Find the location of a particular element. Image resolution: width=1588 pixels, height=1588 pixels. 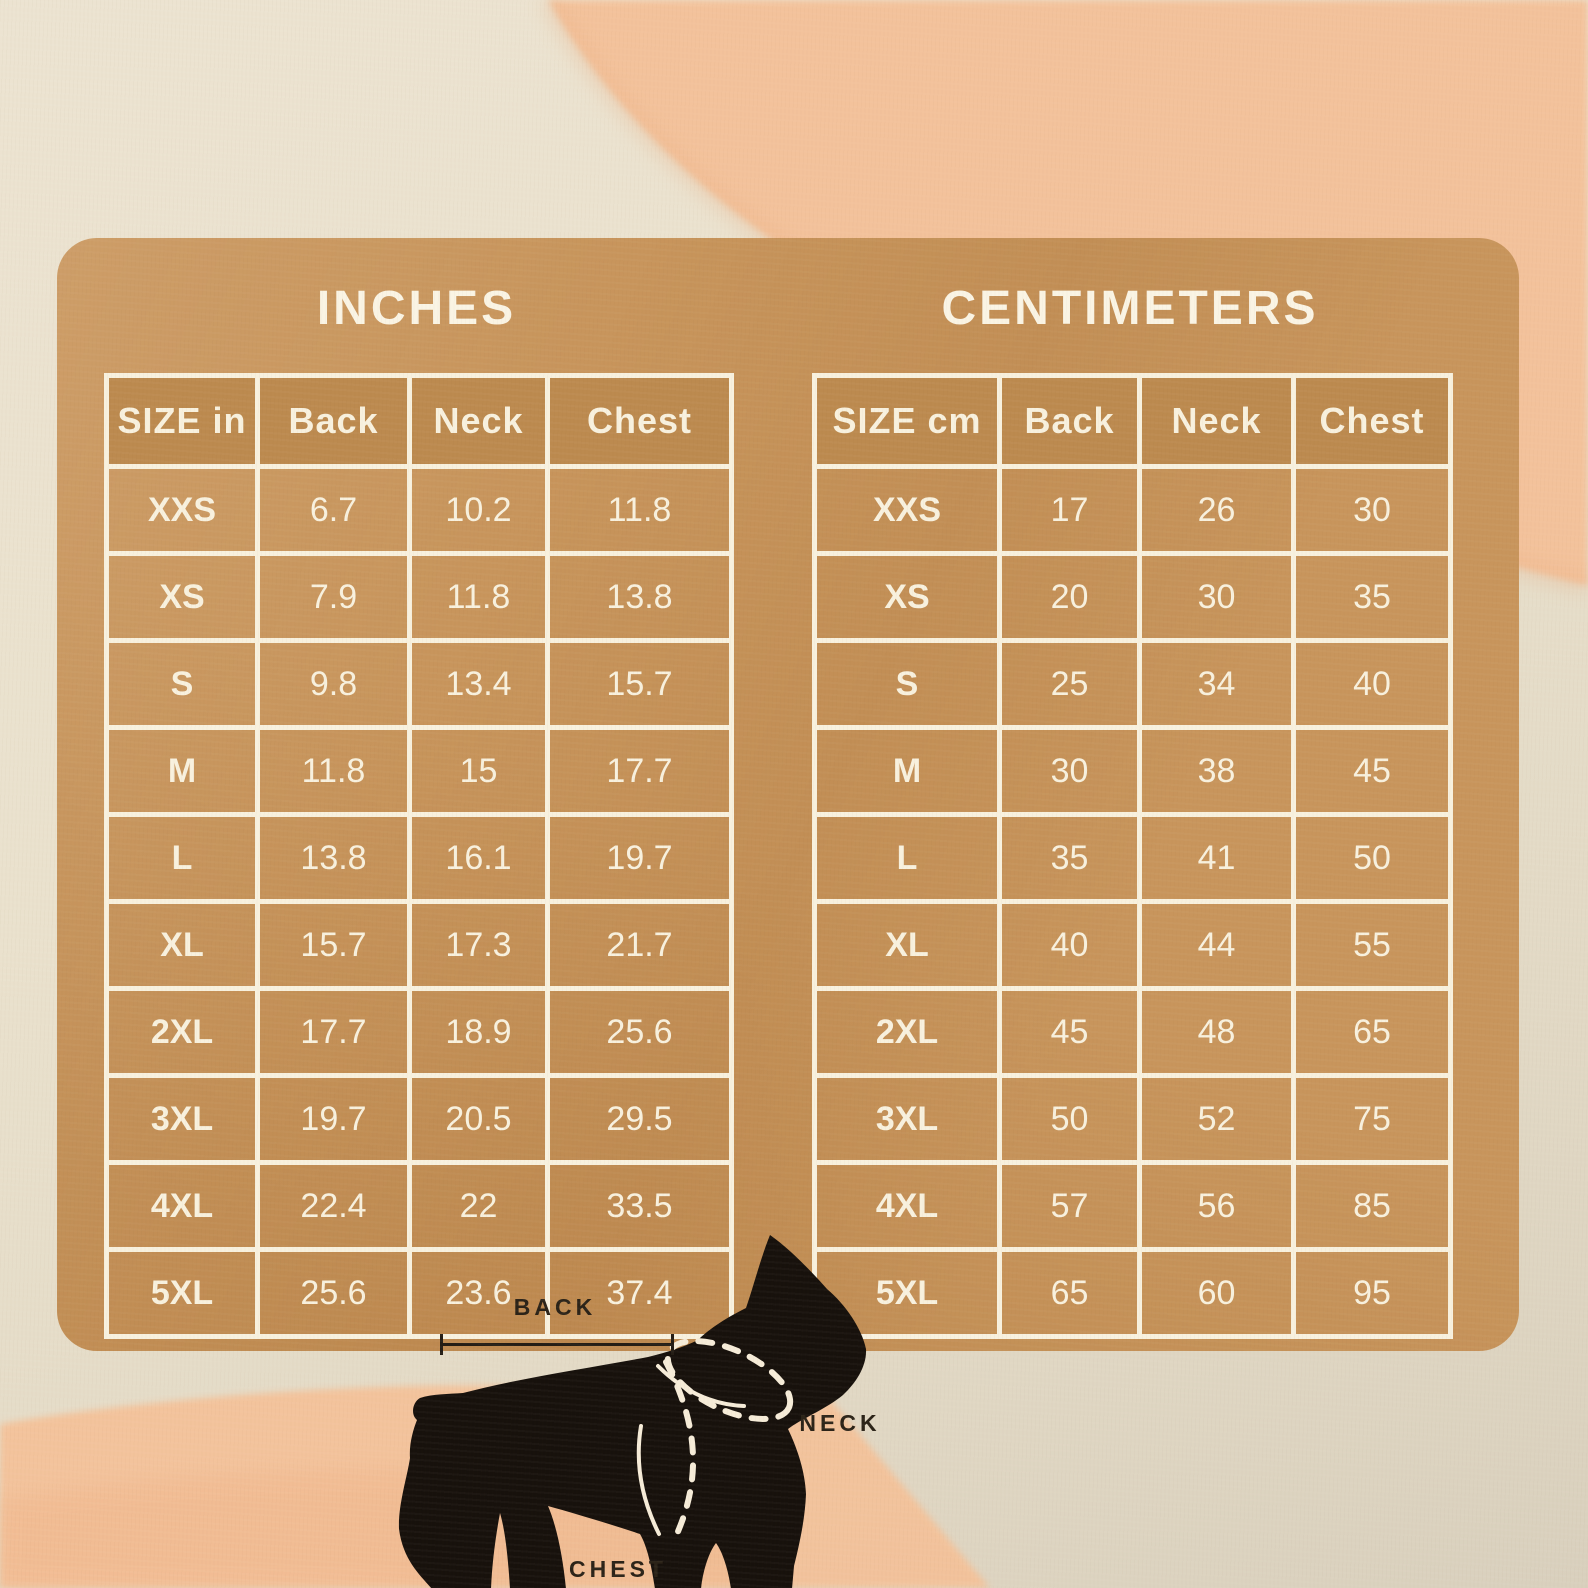

measurement-value-cell: 37.4 is located at coordinates (639, 1293).